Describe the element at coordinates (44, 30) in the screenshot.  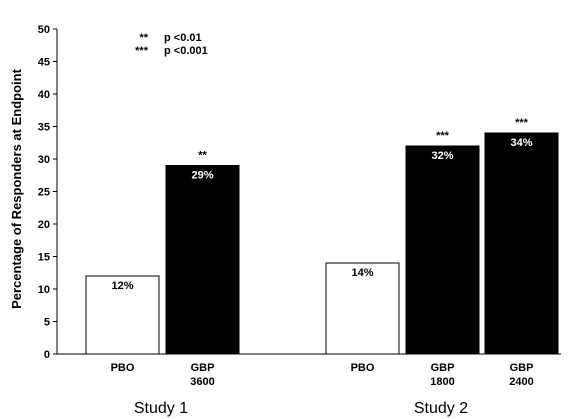
I see `y-tick-label: 50` at that location.